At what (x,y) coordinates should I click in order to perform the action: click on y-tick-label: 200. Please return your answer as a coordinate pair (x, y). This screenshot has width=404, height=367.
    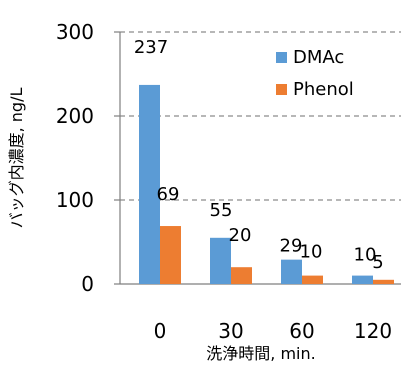
    Looking at the image, I should click on (75, 116).